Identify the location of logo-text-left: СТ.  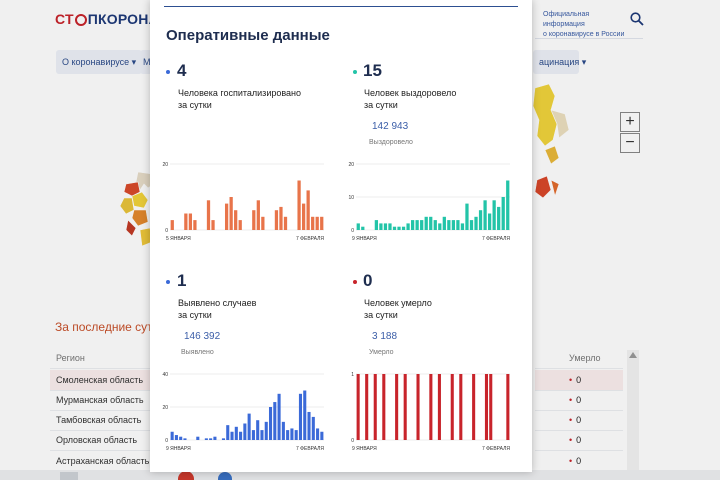
(64, 19).